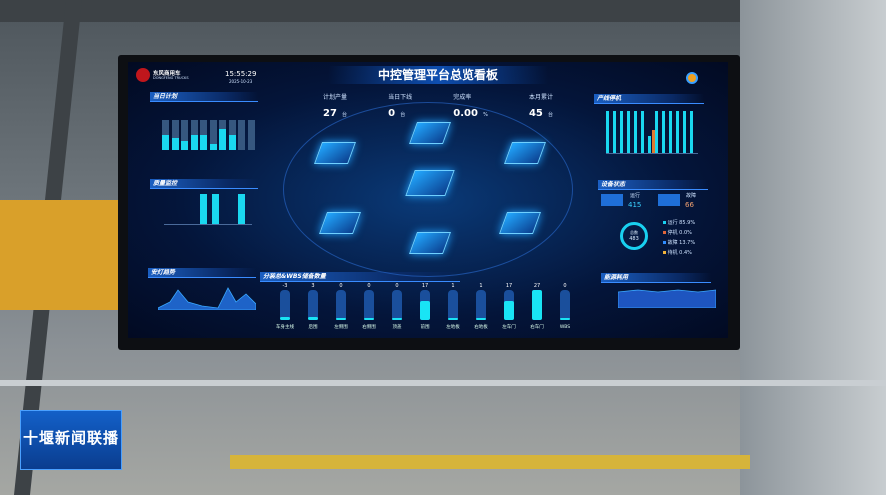 The image size is (886, 495). I want to click on andon-area-chart, so click(207, 298).